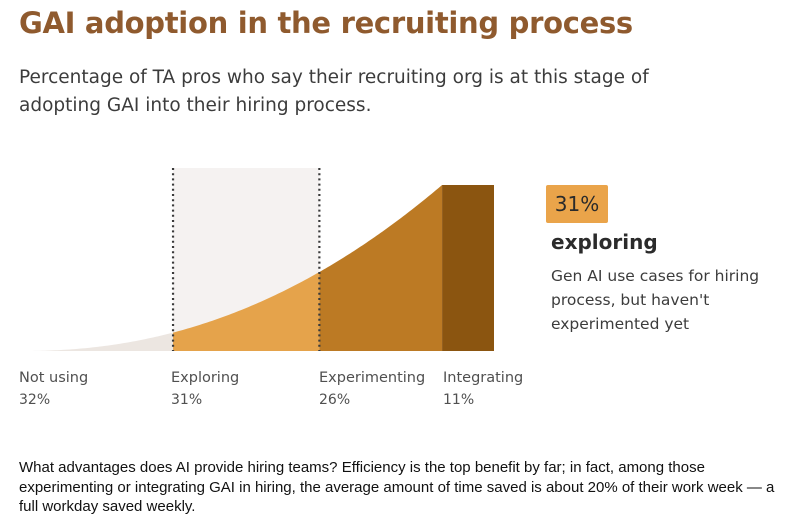  I want to click on category-label-experimenting: Experimenting, so click(372, 378).